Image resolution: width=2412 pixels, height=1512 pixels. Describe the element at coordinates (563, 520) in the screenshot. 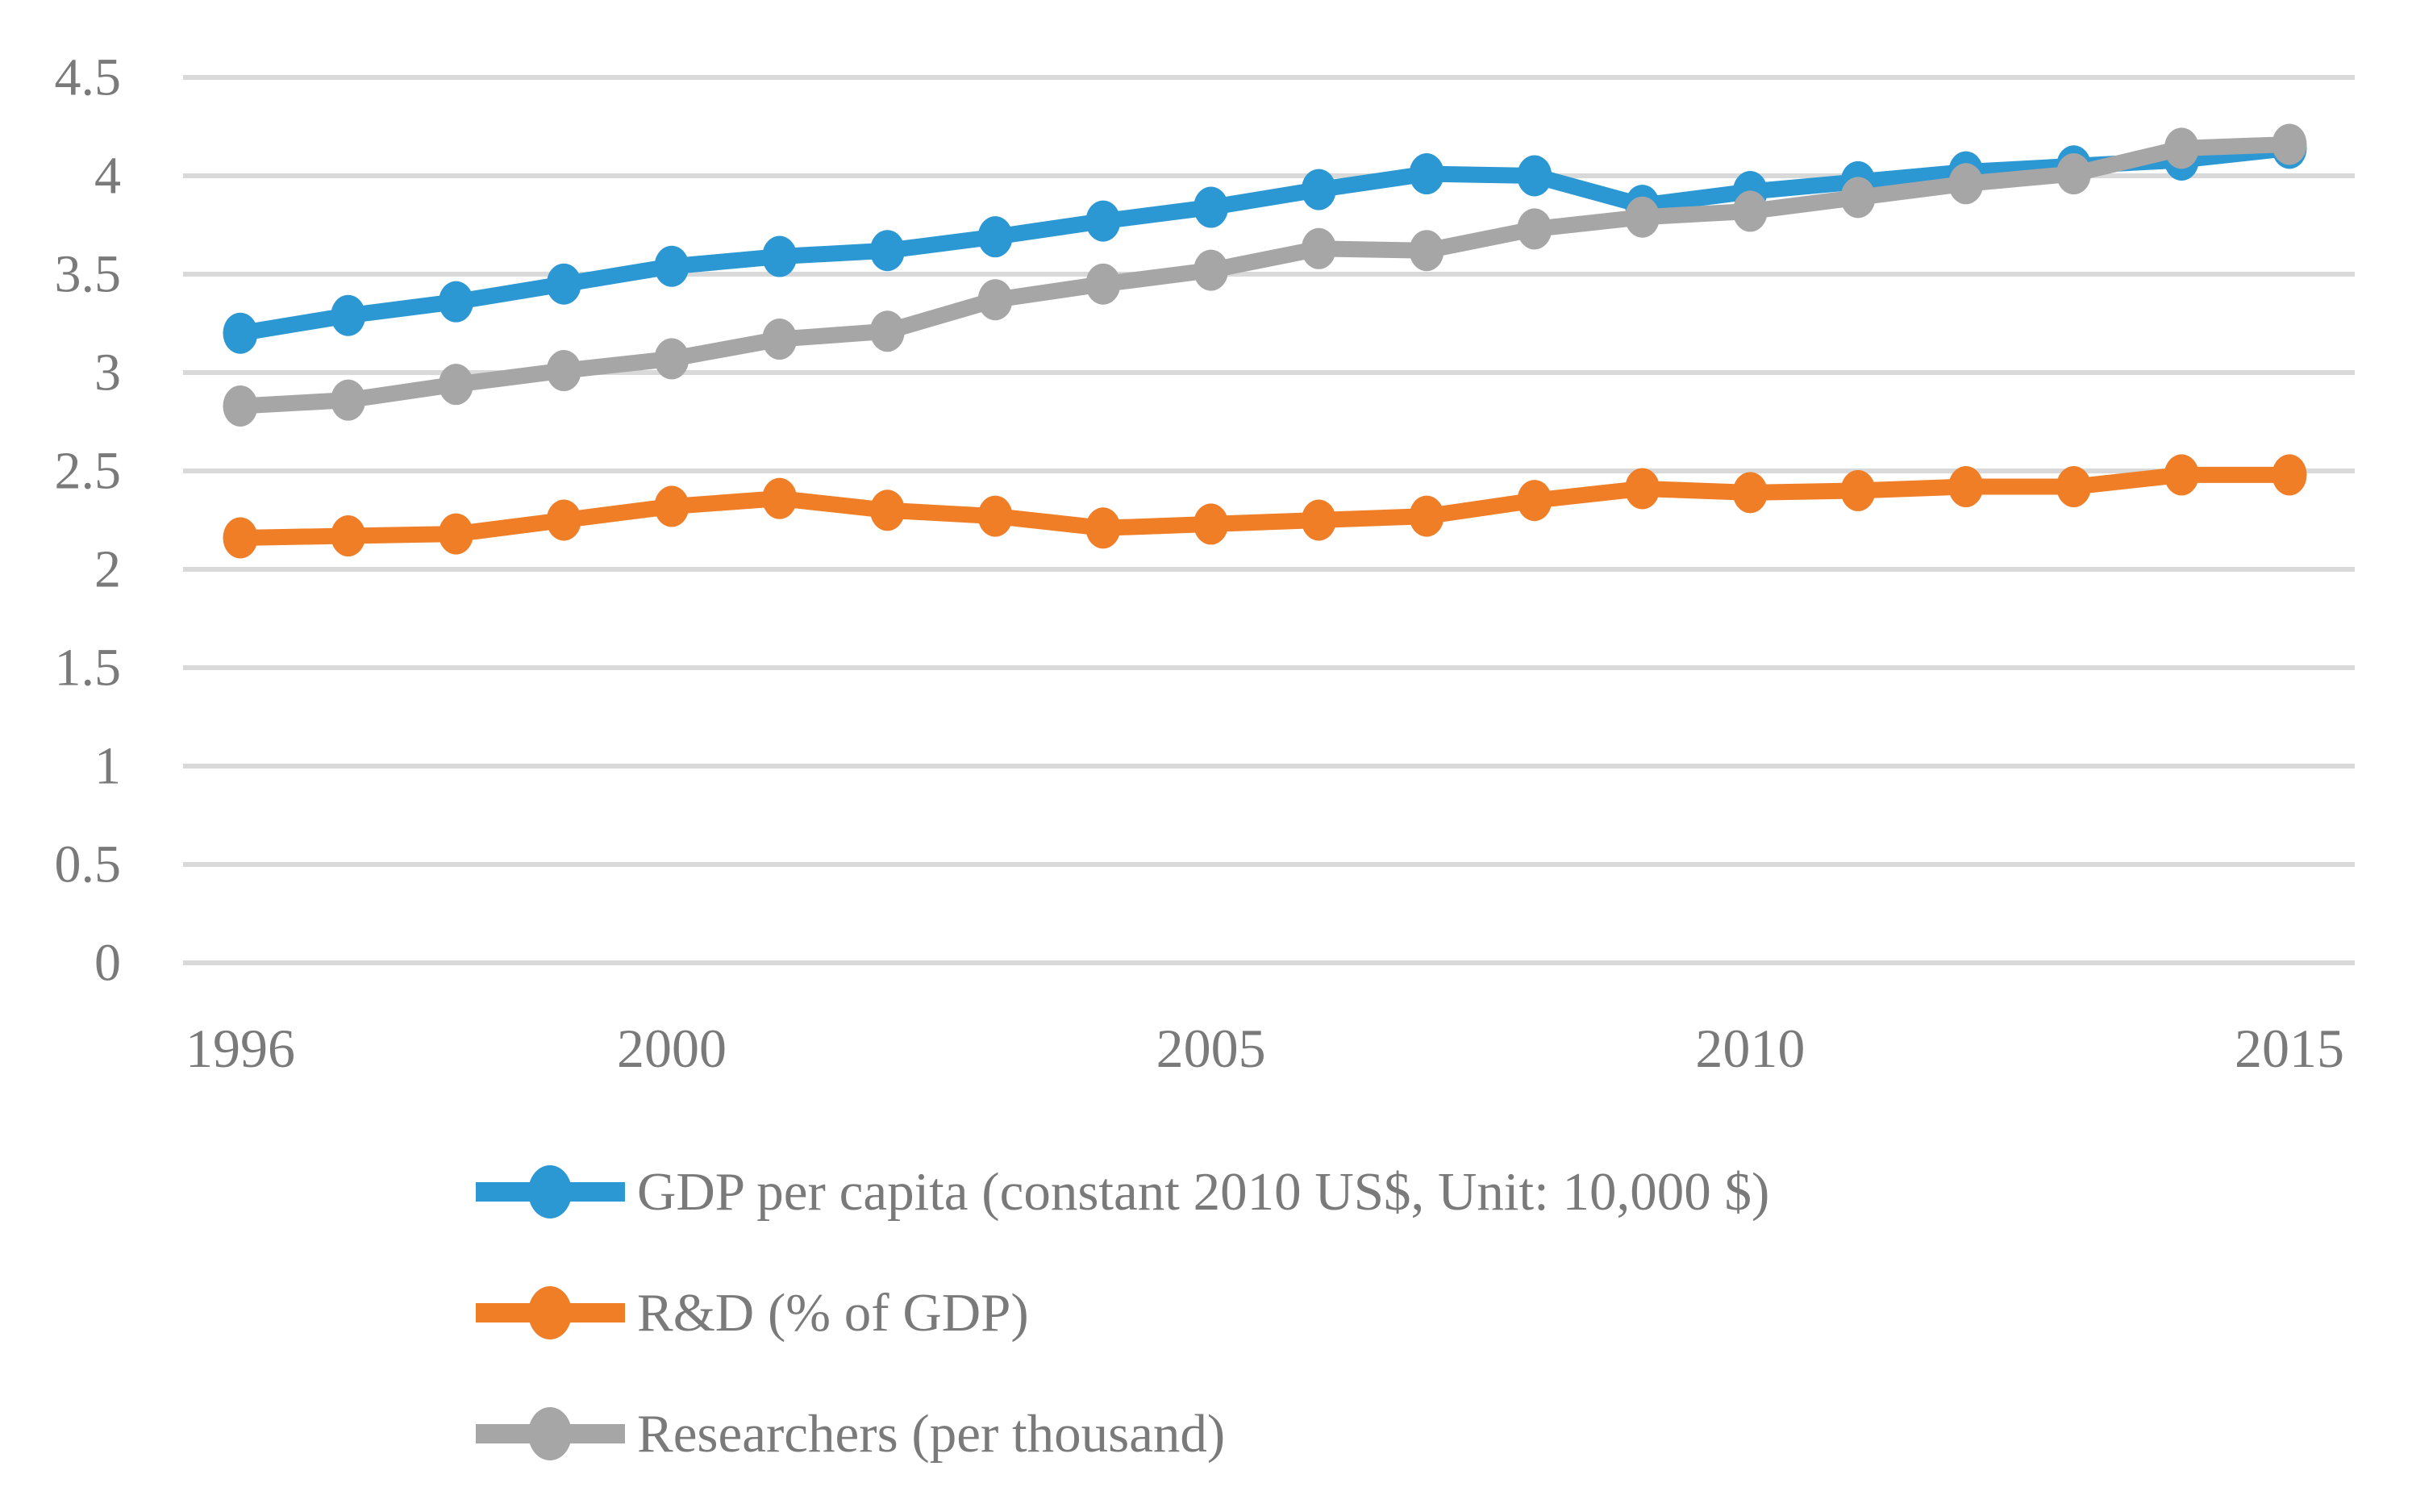

I see `data-point-s1-1999` at that location.